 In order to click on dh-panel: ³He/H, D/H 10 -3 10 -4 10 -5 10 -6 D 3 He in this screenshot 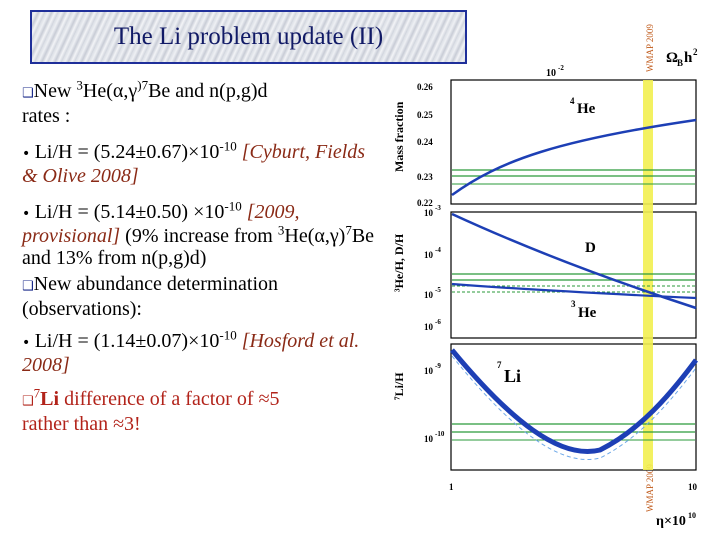, I will do `click(544, 268)`.